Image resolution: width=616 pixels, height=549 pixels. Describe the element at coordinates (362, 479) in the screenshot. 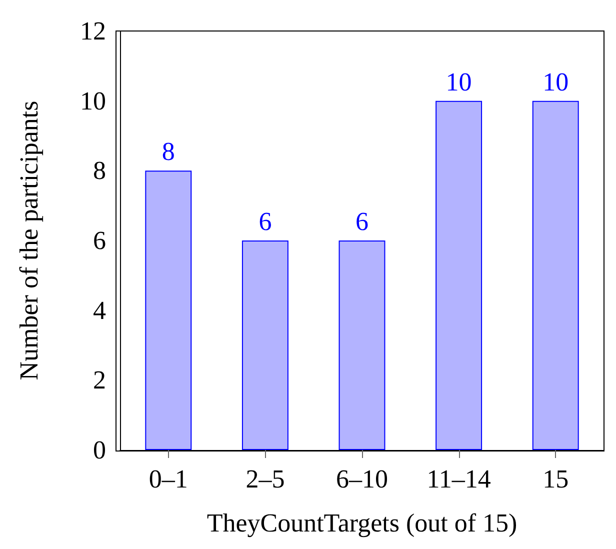

I see `x-tick-label: 6–10` at that location.